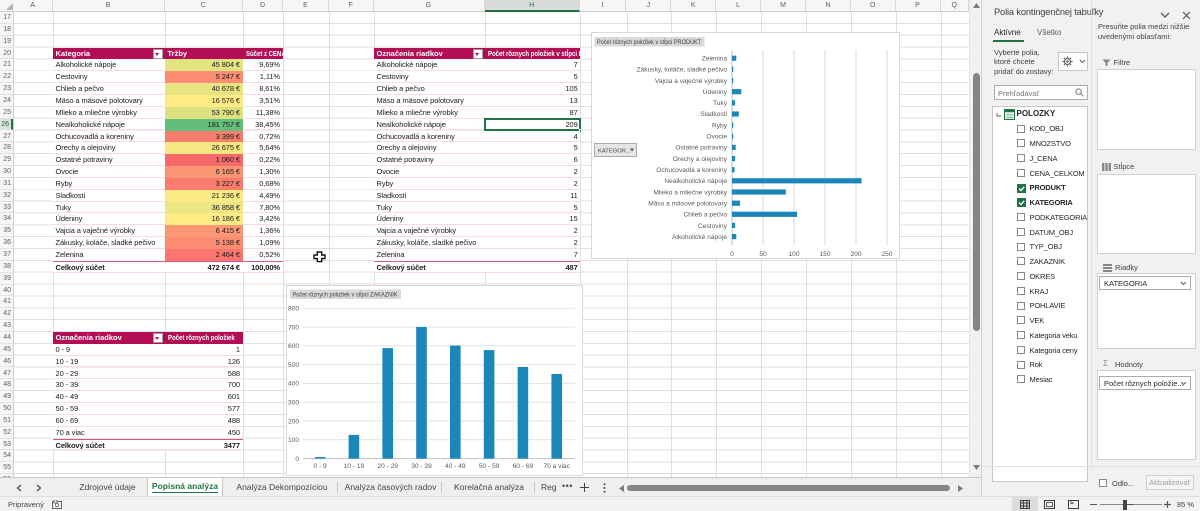 This screenshot has width=1200, height=511. Describe the element at coordinates (354, 466) in the screenshot. I see `svg-text: 10 - 19` at that location.